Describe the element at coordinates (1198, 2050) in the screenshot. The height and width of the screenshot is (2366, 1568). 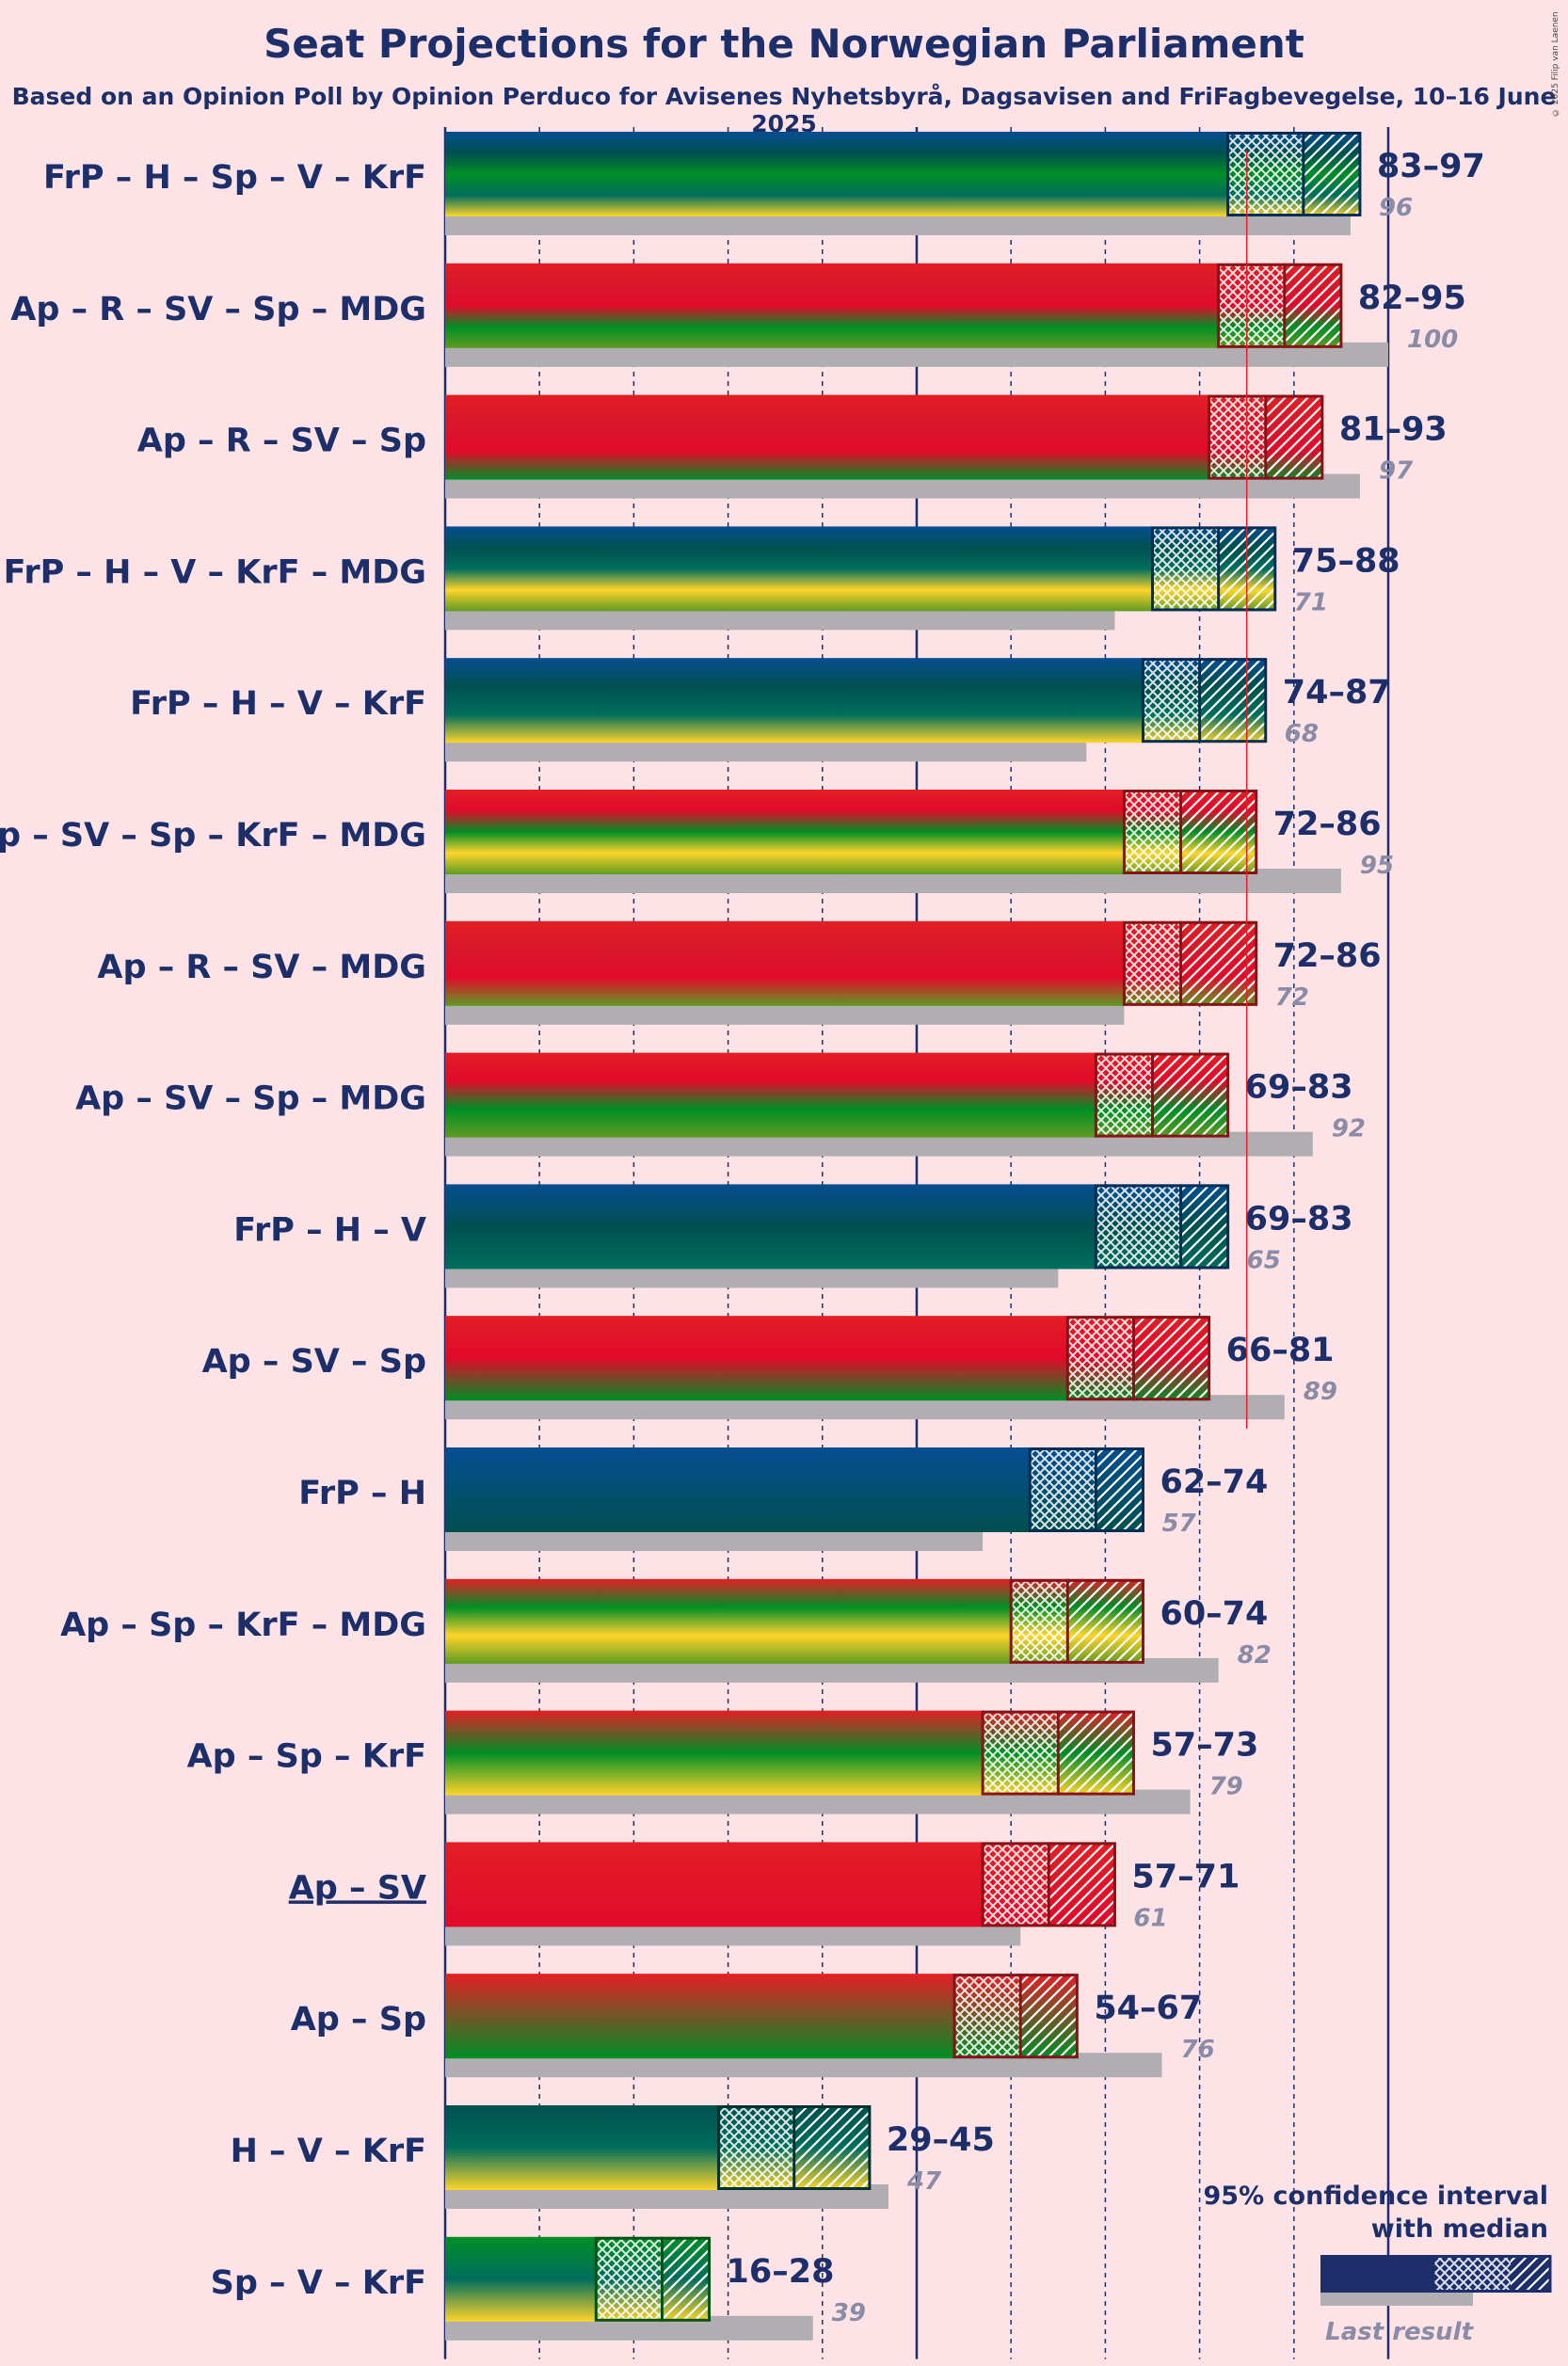
I see `last-result-label: 76` at that location.